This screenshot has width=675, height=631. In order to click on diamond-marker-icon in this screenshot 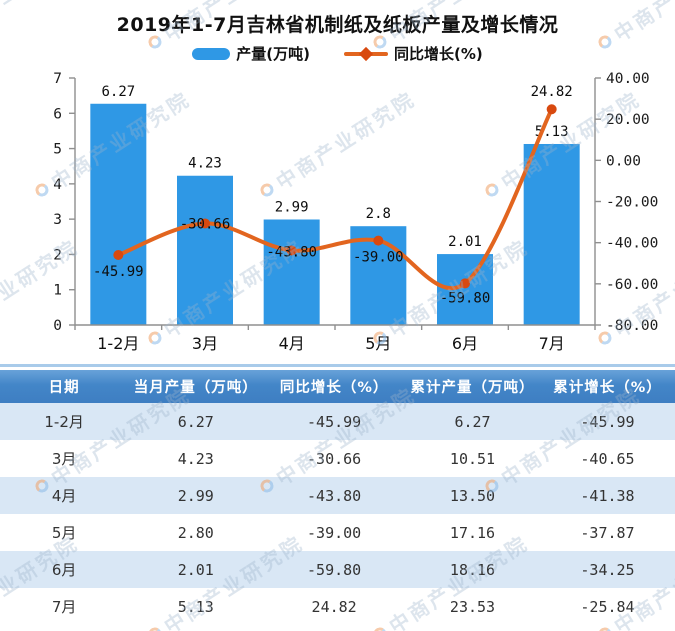, I will do `click(366, 53)`.